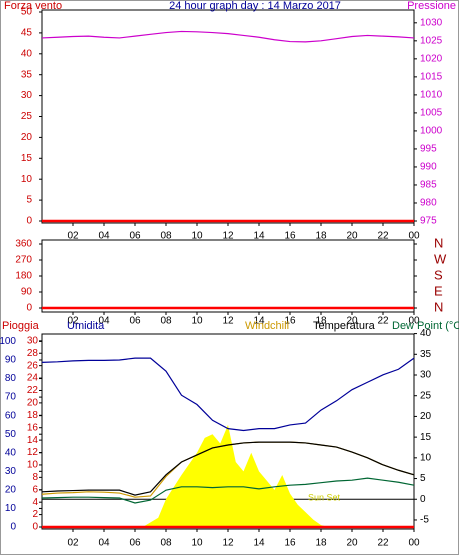 The image size is (459, 555). What do you see at coordinates (431, 95) in the screenshot?
I see `y-tick-label: 1010` at bounding box center [431, 95].